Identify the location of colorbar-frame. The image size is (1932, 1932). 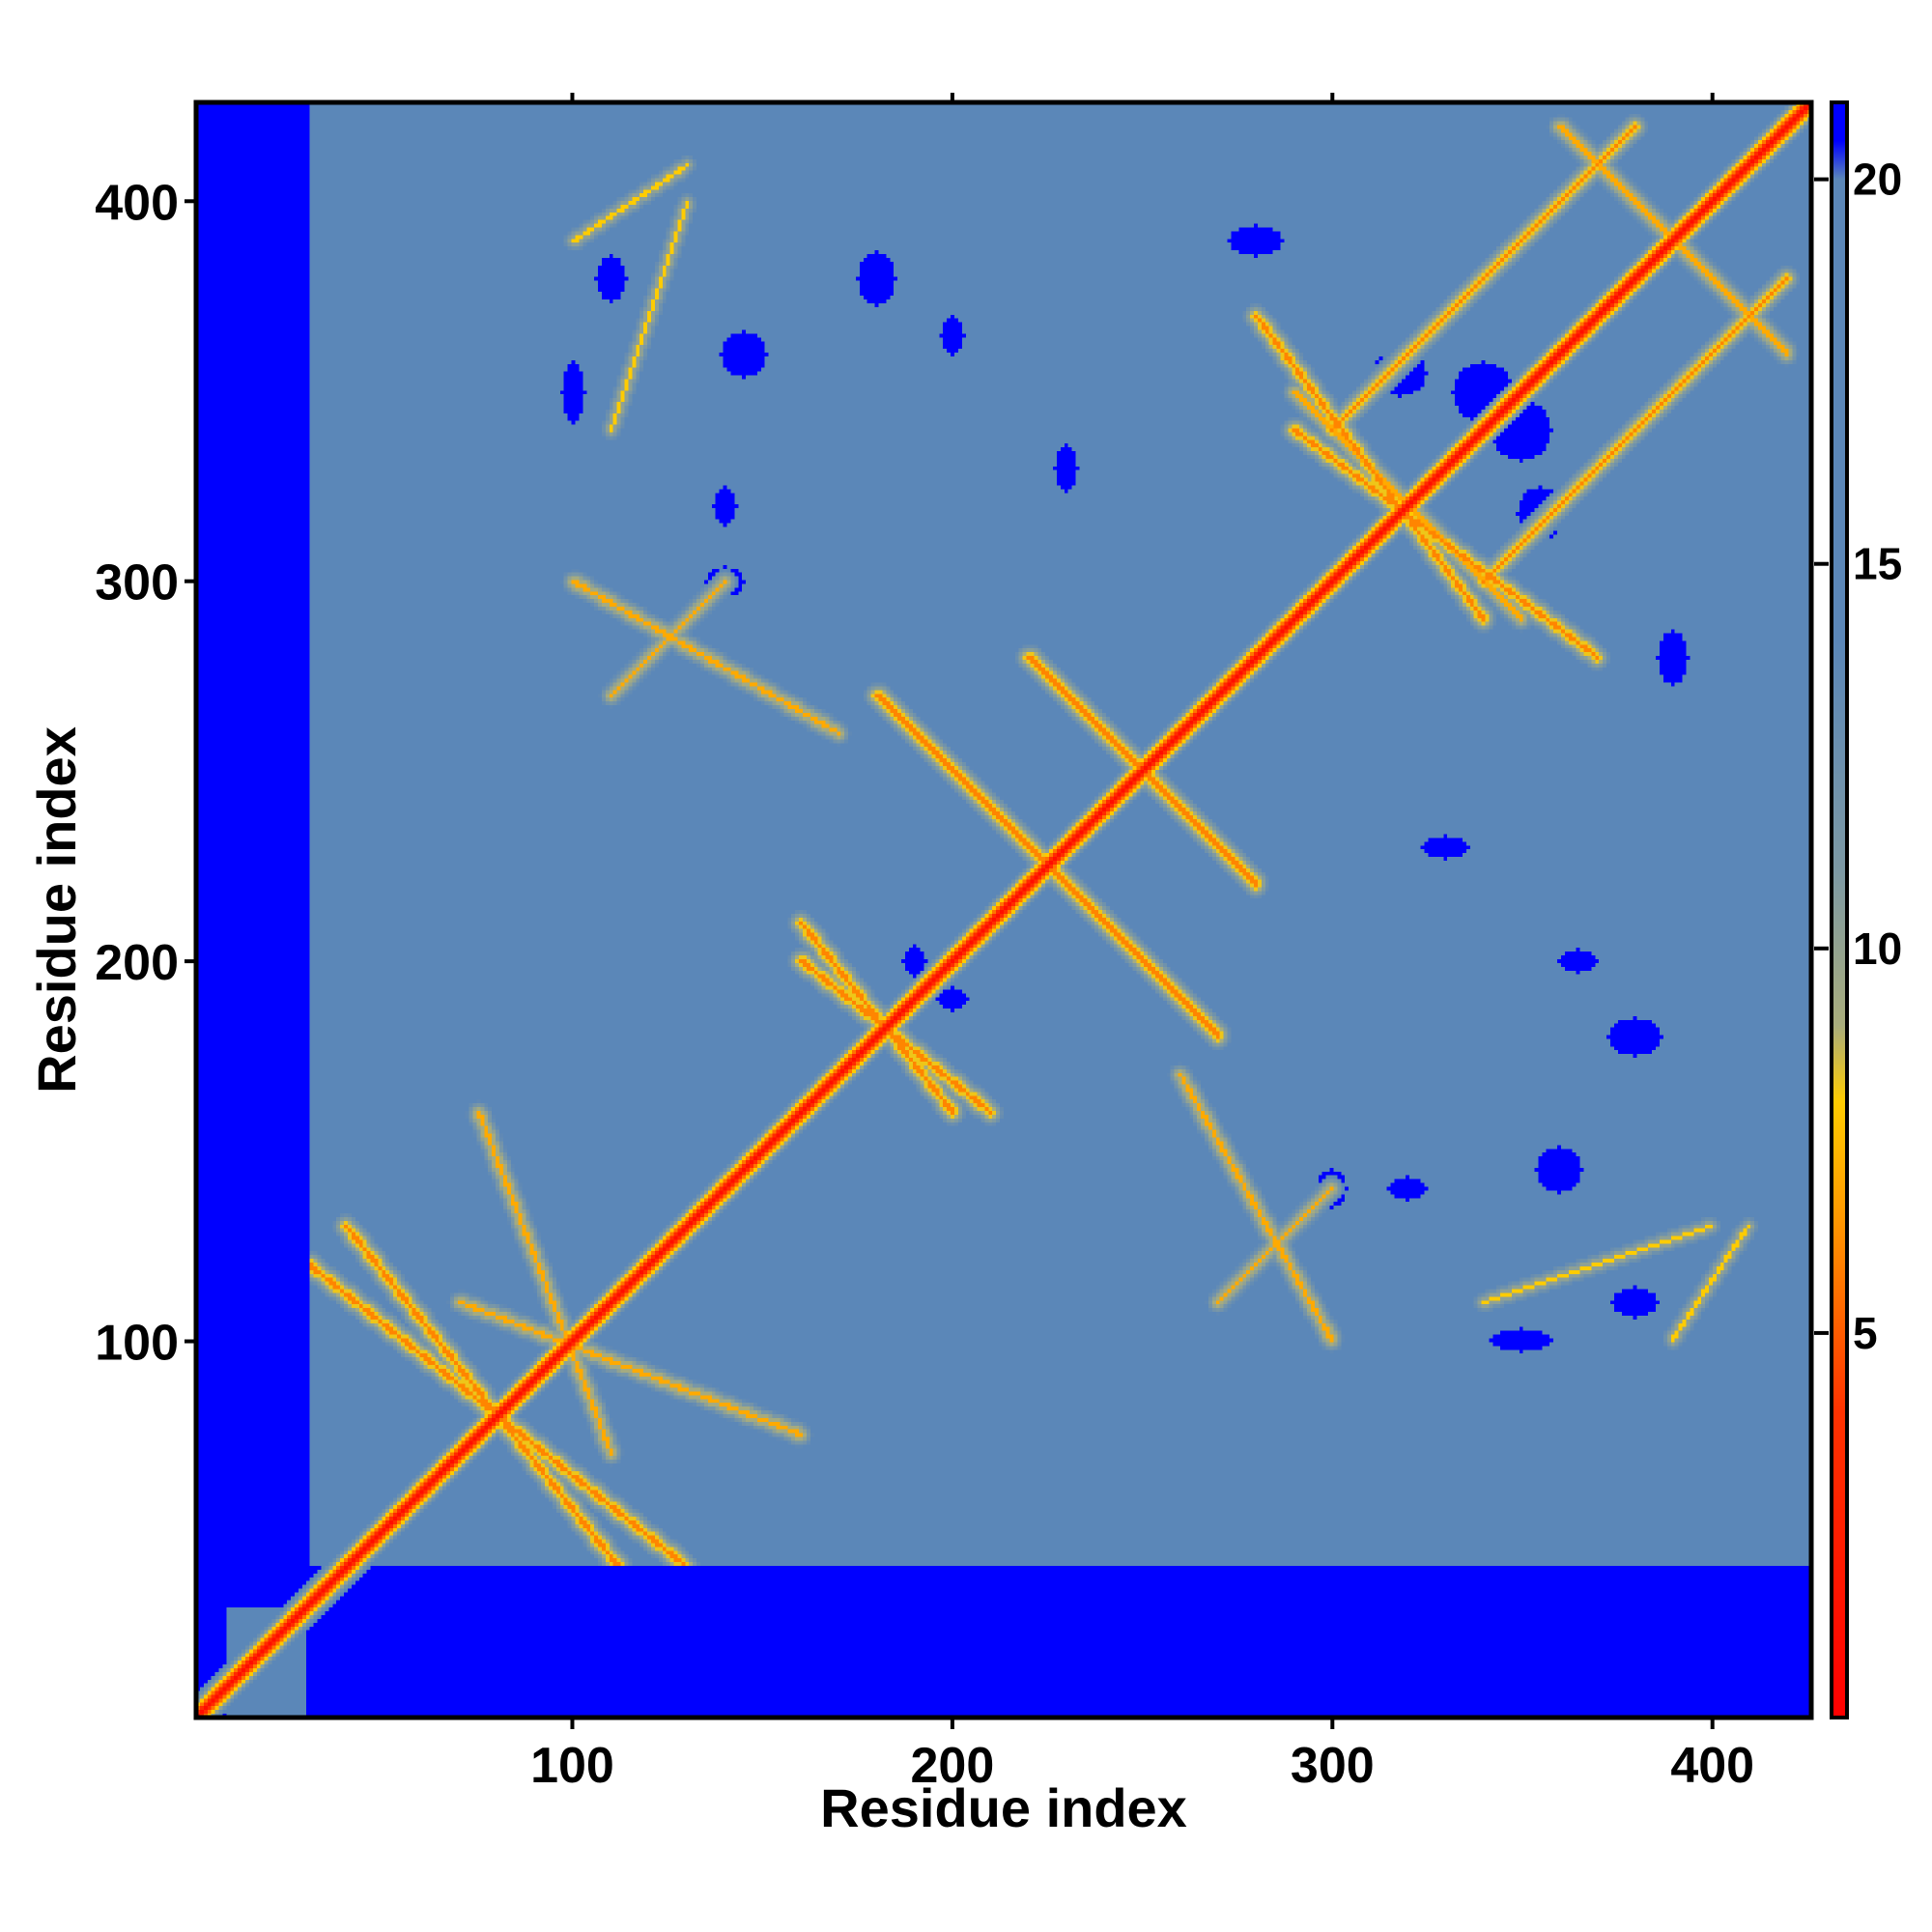
(1839, 909).